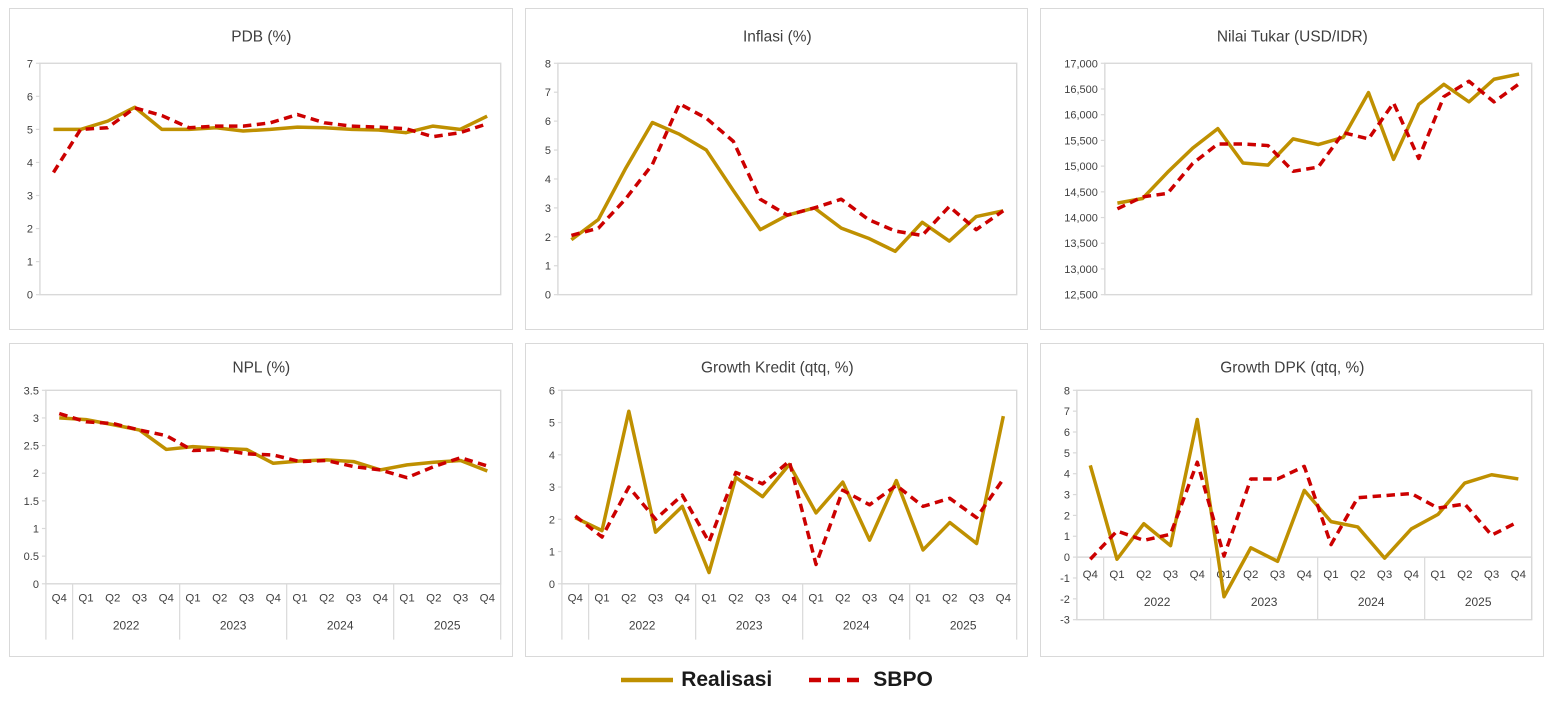 The image size is (1553, 721). I want to click on chart-title-growth-kredit: Growth Kredit (qtq, %), so click(777, 367).